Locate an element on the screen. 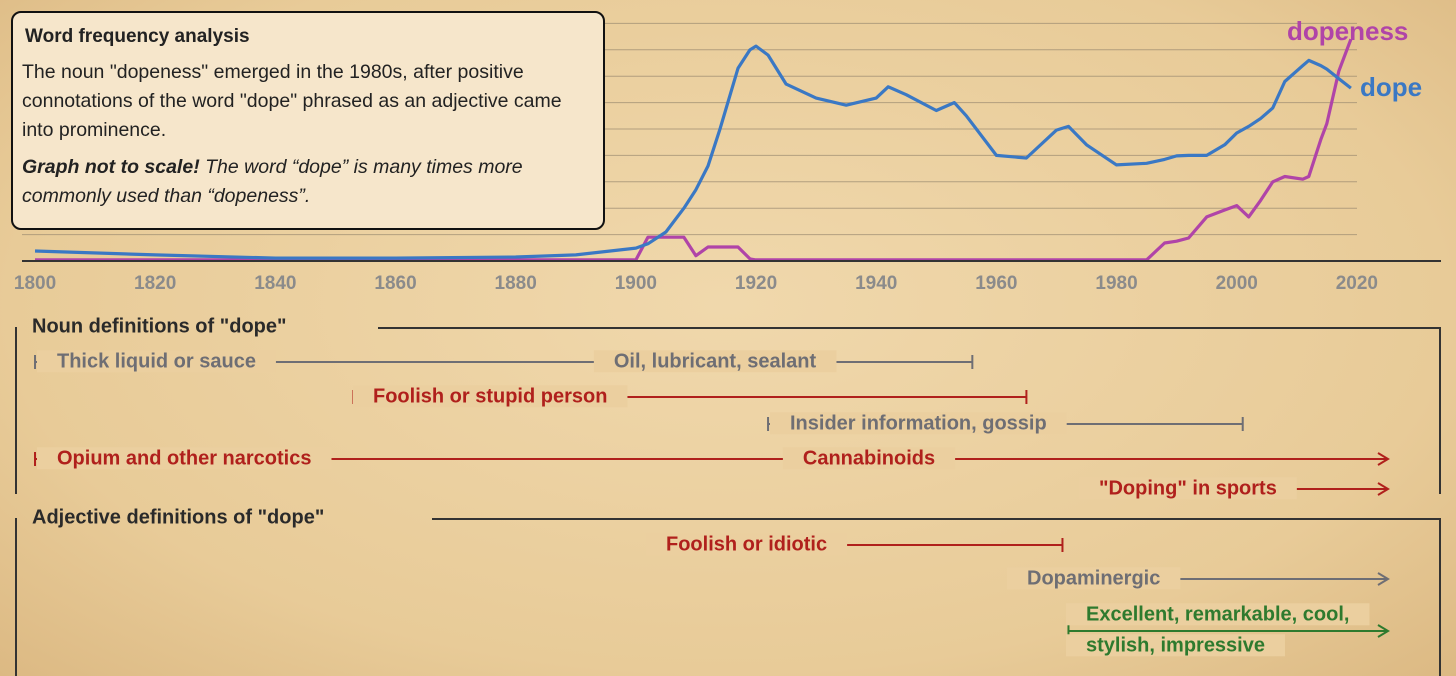  definition-label: Dopaminergic is located at coordinates (1093, 578).